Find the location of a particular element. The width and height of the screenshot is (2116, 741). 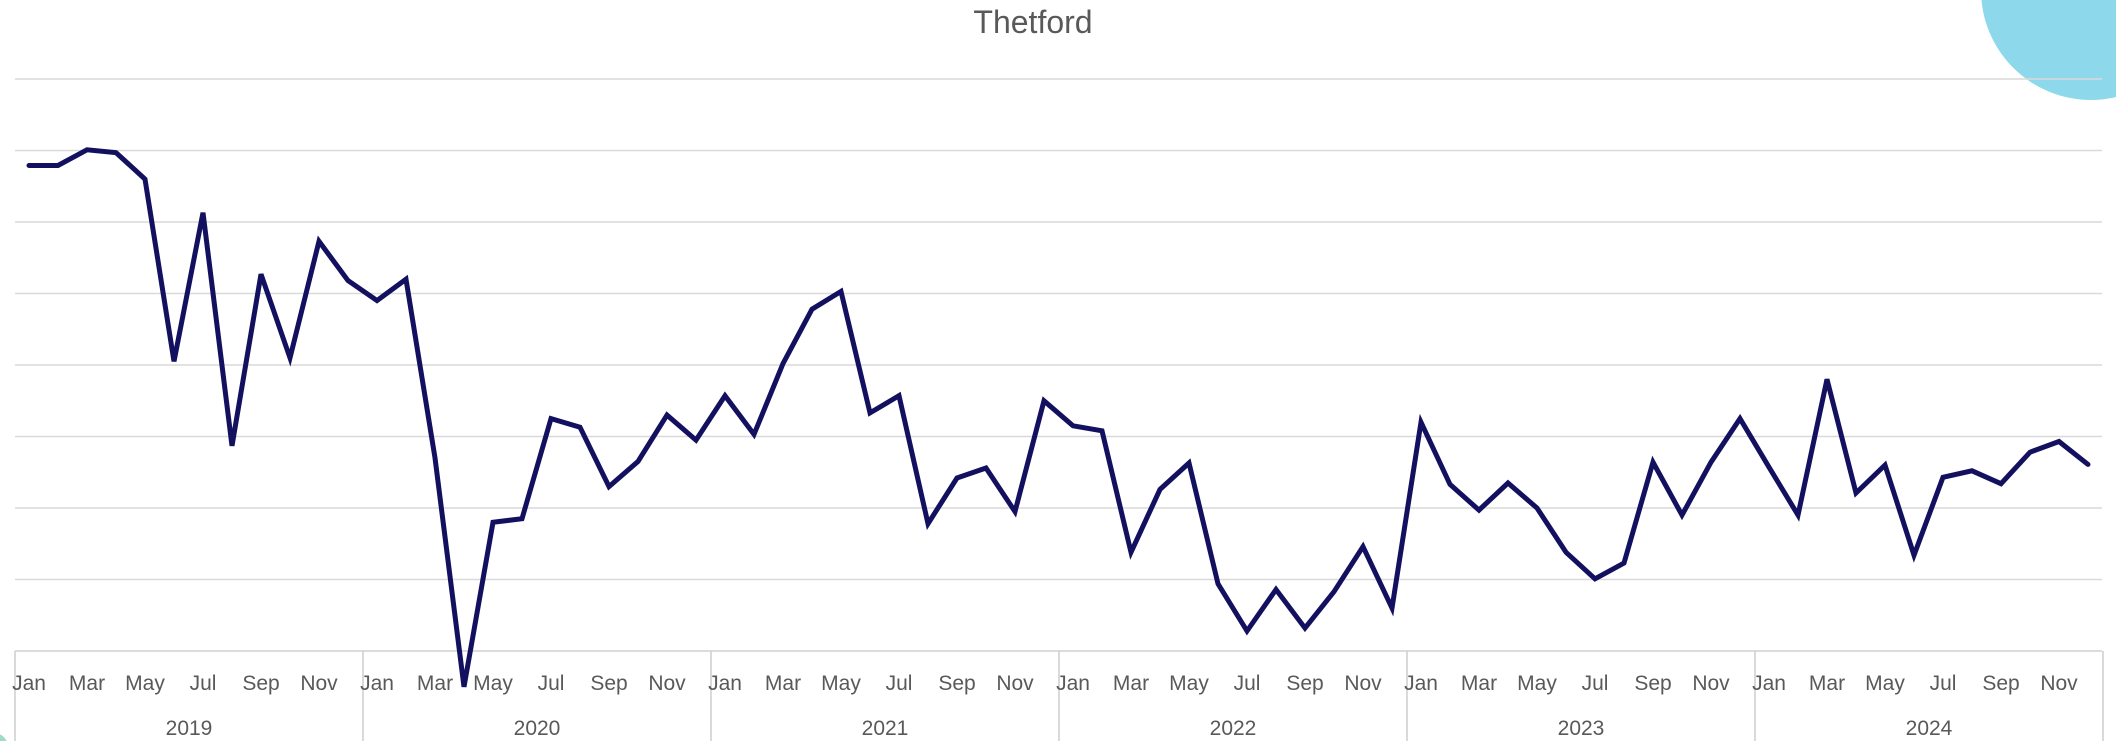

year-label: 2019 is located at coordinates (189, 728).